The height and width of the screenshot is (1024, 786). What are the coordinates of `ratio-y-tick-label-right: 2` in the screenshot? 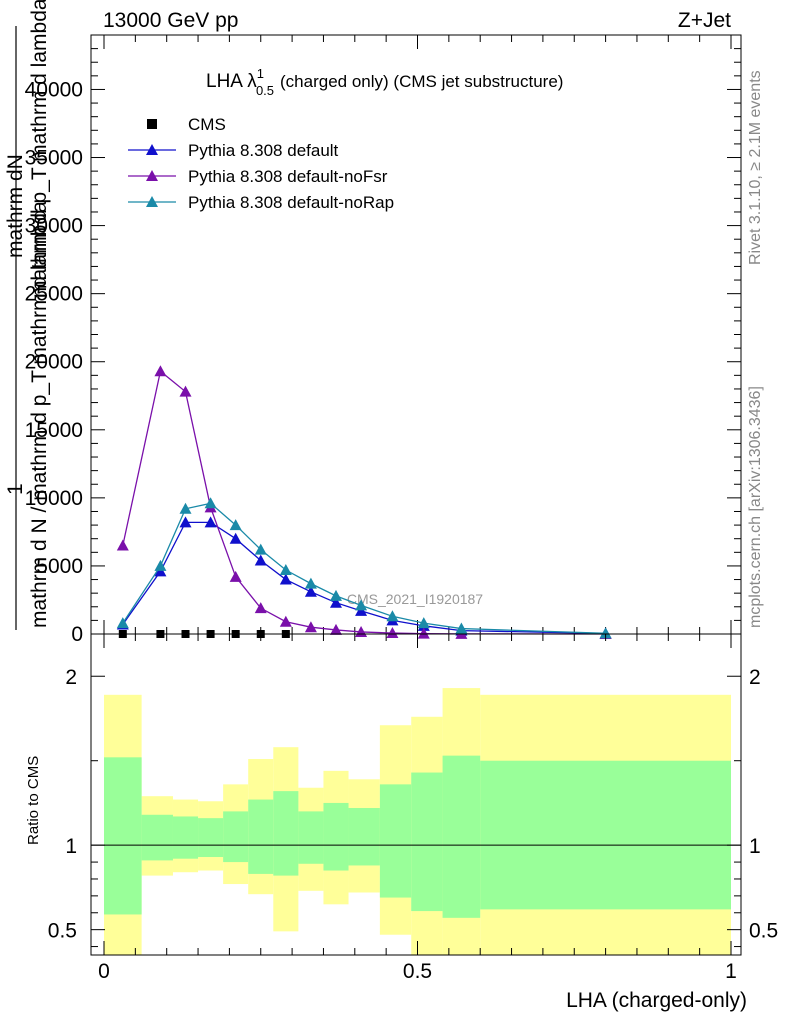 It's located at (755, 677).